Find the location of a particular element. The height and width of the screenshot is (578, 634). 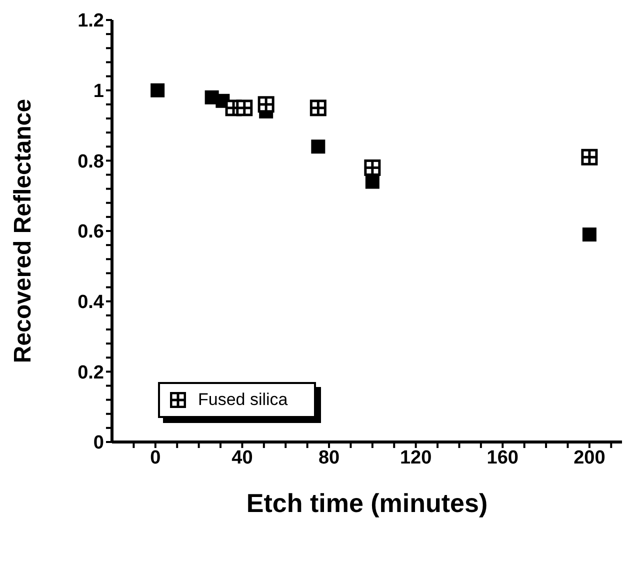

x-tick-label: 40 is located at coordinates (242, 457).